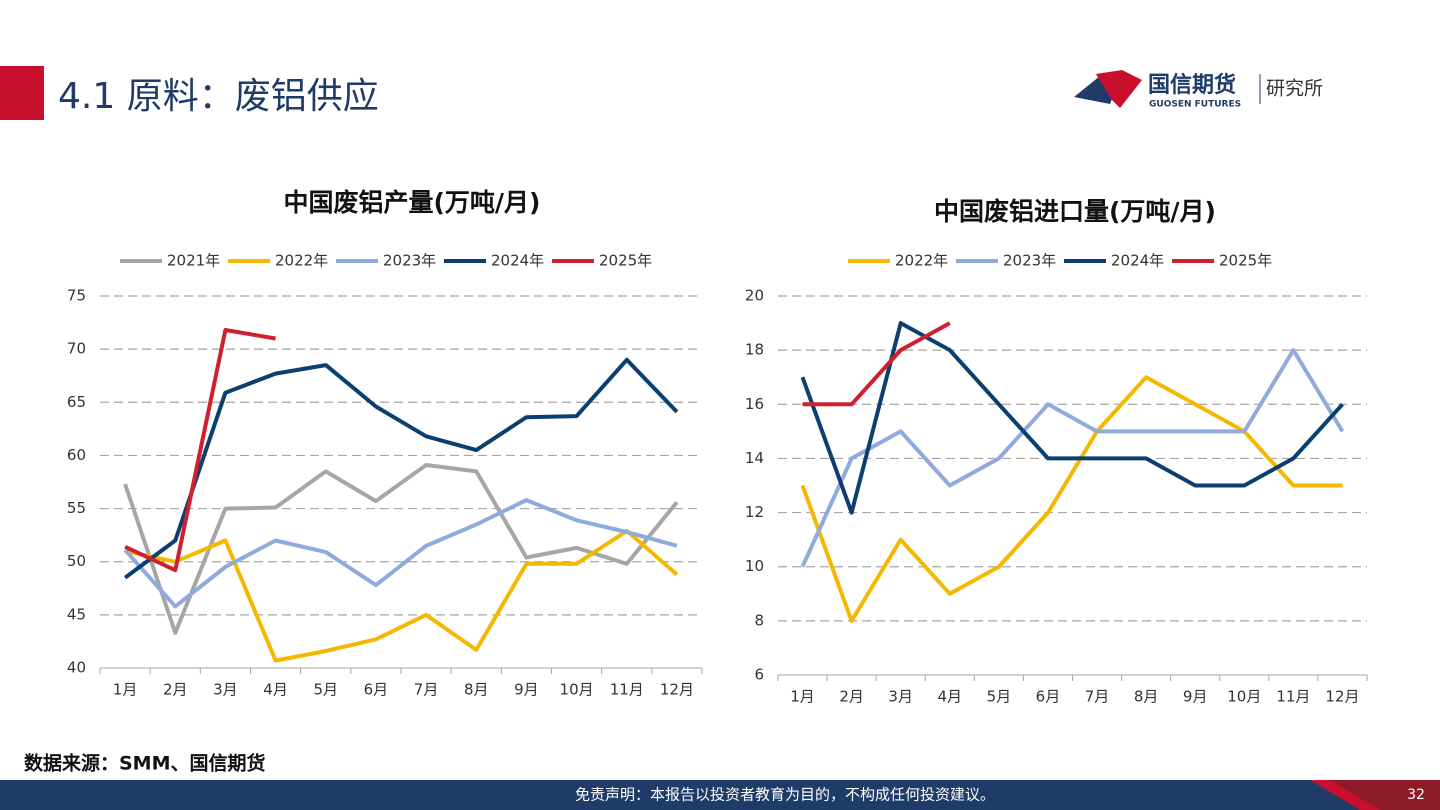 The image size is (1440, 810). Describe the element at coordinates (754, 512) in the screenshot. I see `y-tick-label: 12` at that location.